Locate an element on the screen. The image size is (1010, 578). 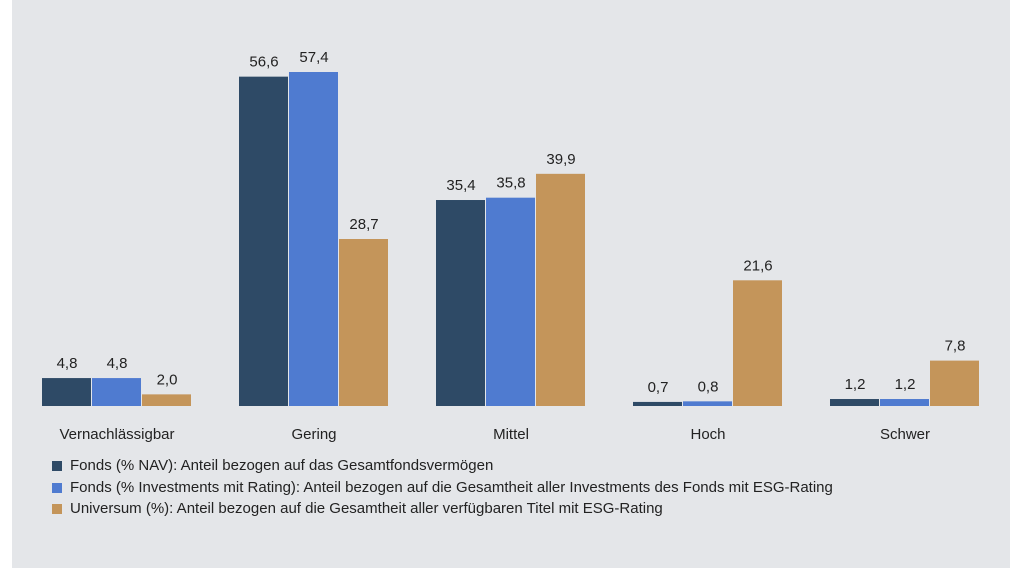
value-label: 0,7 is located at coordinates (658, 387).